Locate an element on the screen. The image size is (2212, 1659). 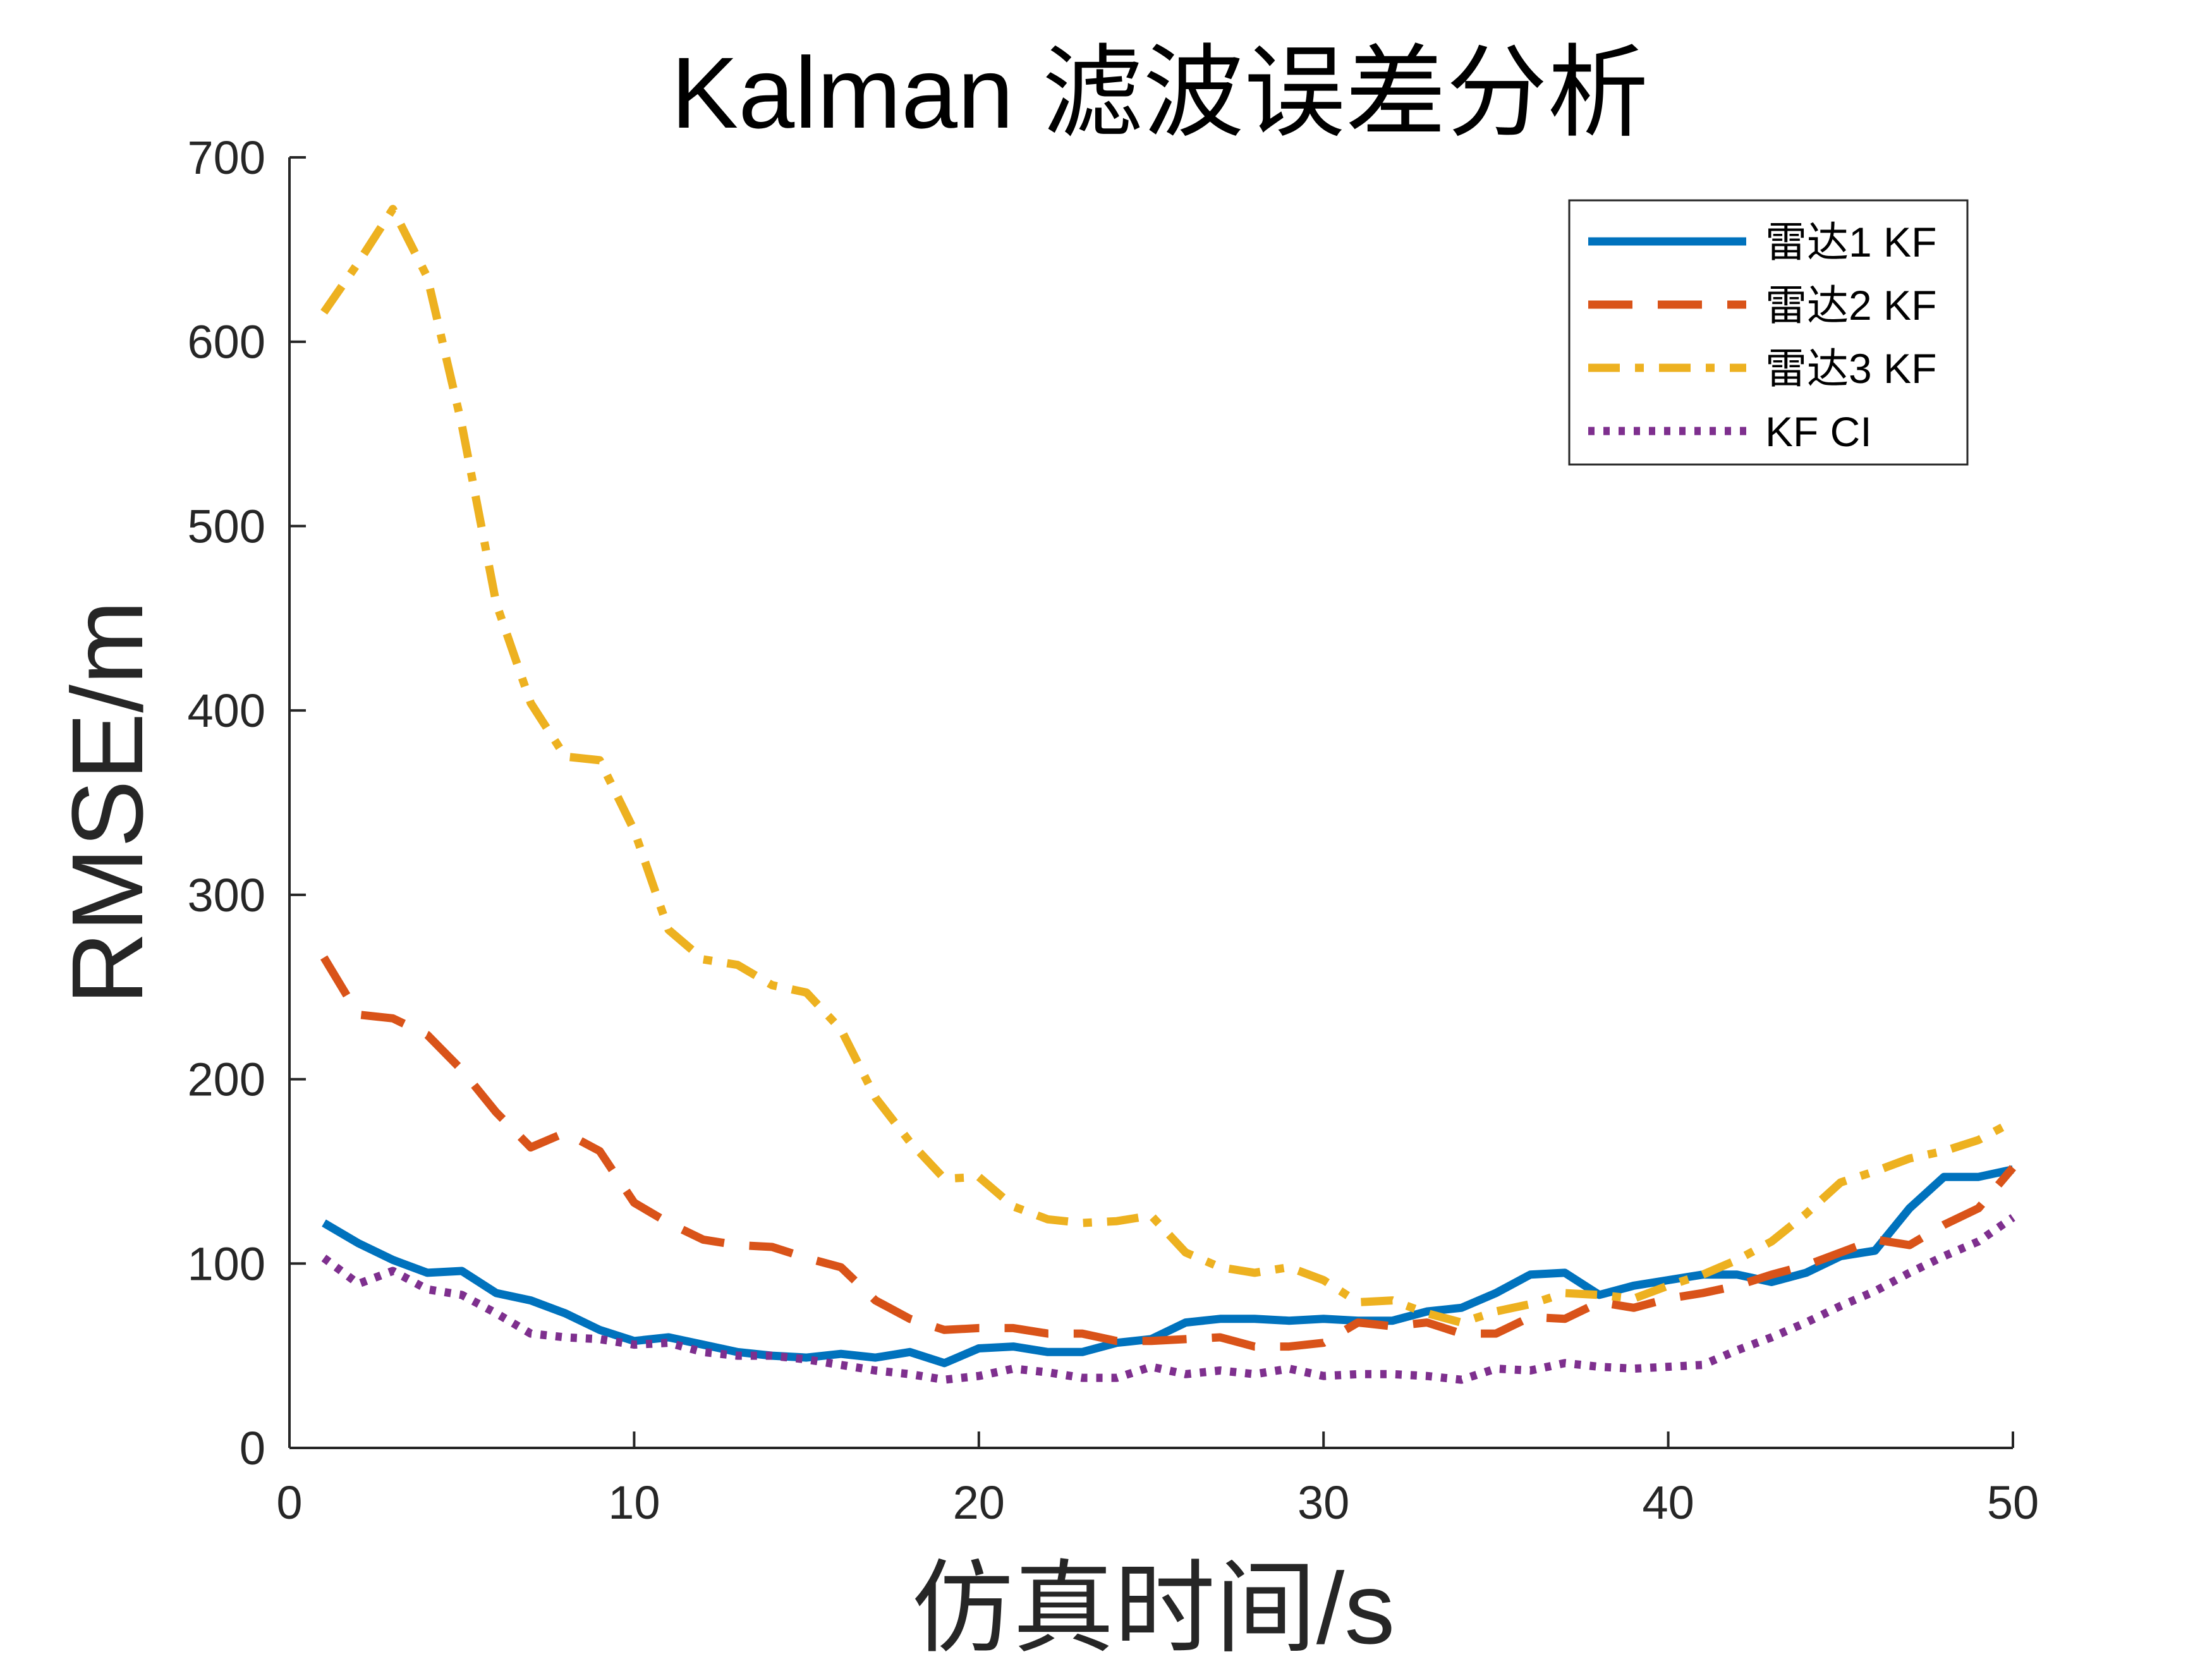
legend-items: 雷达1 KF 雷达2 KF 雷达3 KF KF CI is located at coordinates (1762, 337).